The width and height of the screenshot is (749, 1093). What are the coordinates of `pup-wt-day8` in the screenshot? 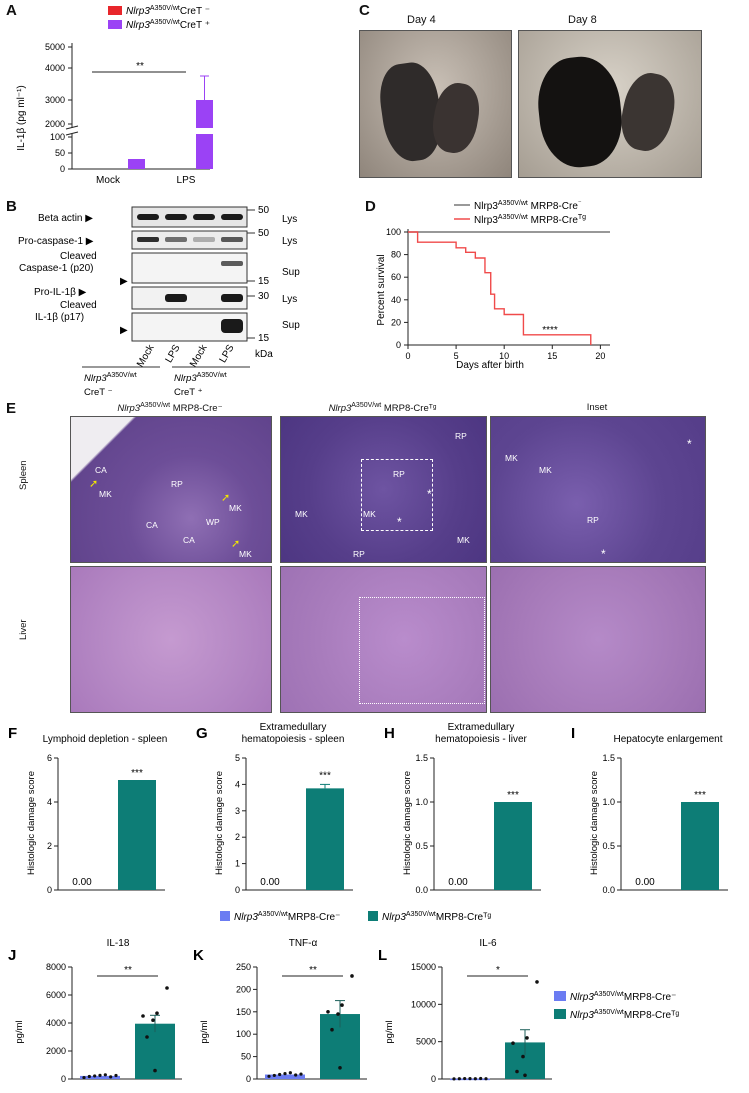 It's located at (580, 112).